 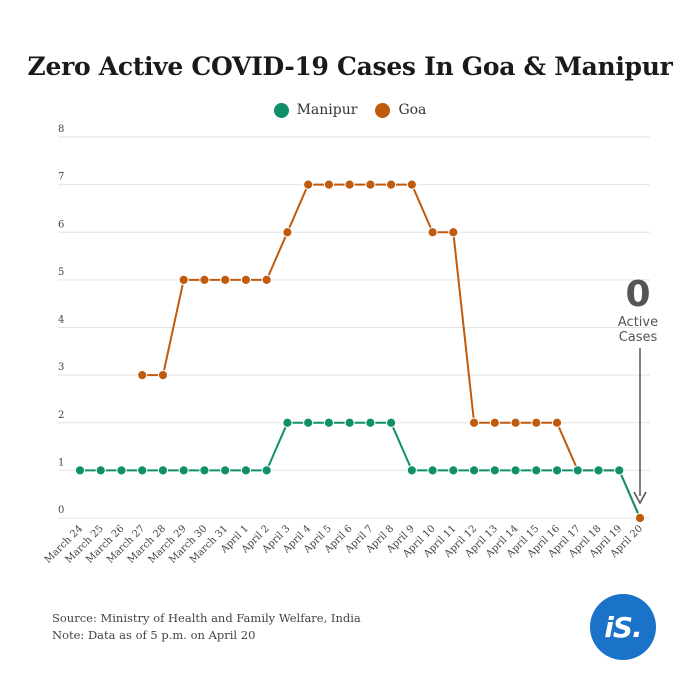 What do you see at coordinates (638, 337) in the screenshot?
I see `annotation-line2: Cases` at bounding box center [638, 337].